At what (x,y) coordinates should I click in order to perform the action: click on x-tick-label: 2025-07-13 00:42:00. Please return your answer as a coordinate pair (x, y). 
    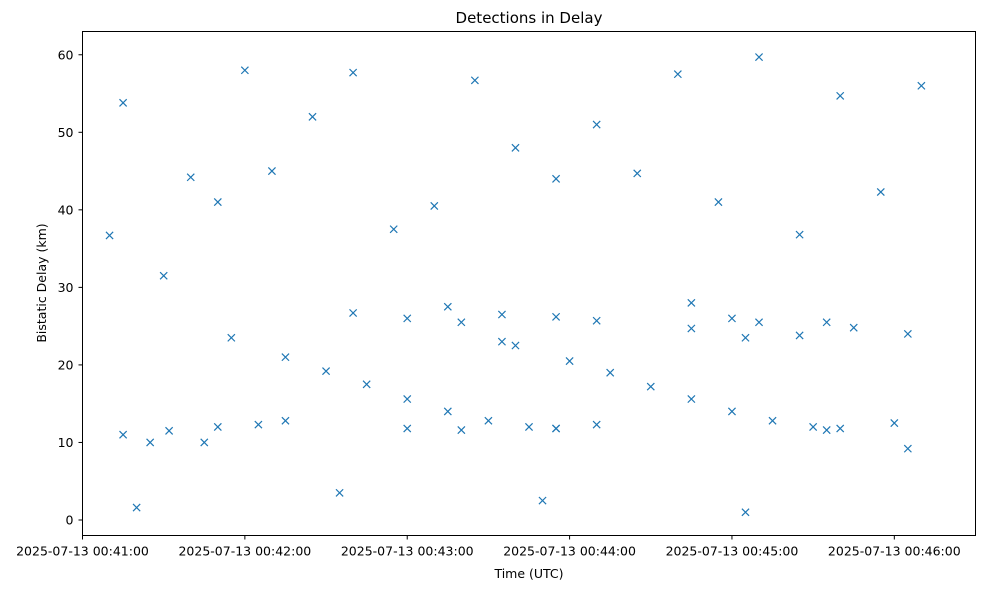
    Looking at the image, I should click on (244, 551).